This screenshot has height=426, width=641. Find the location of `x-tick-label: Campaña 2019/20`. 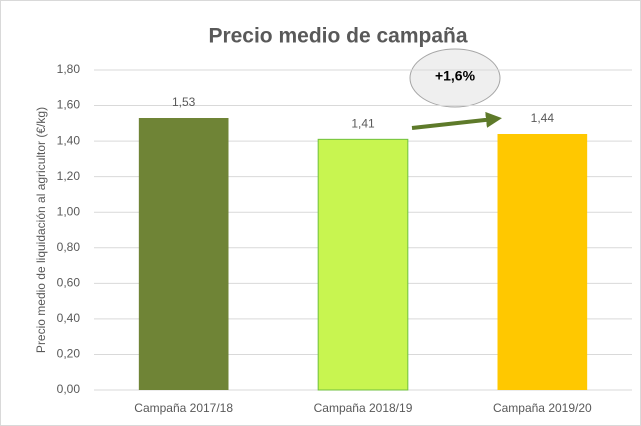

x-tick-label: Campaña 2019/20 is located at coordinates (542, 408).